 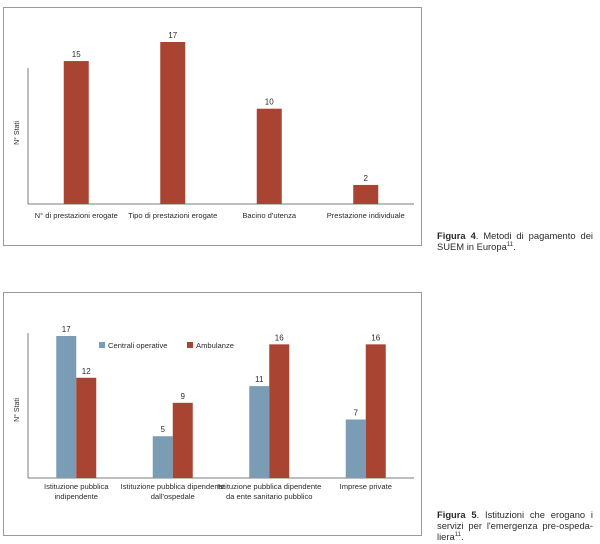 What do you see at coordinates (215, 345) in the screenshot?
I see `legend-label: Ambulanze` at bounding box center [215, 345].